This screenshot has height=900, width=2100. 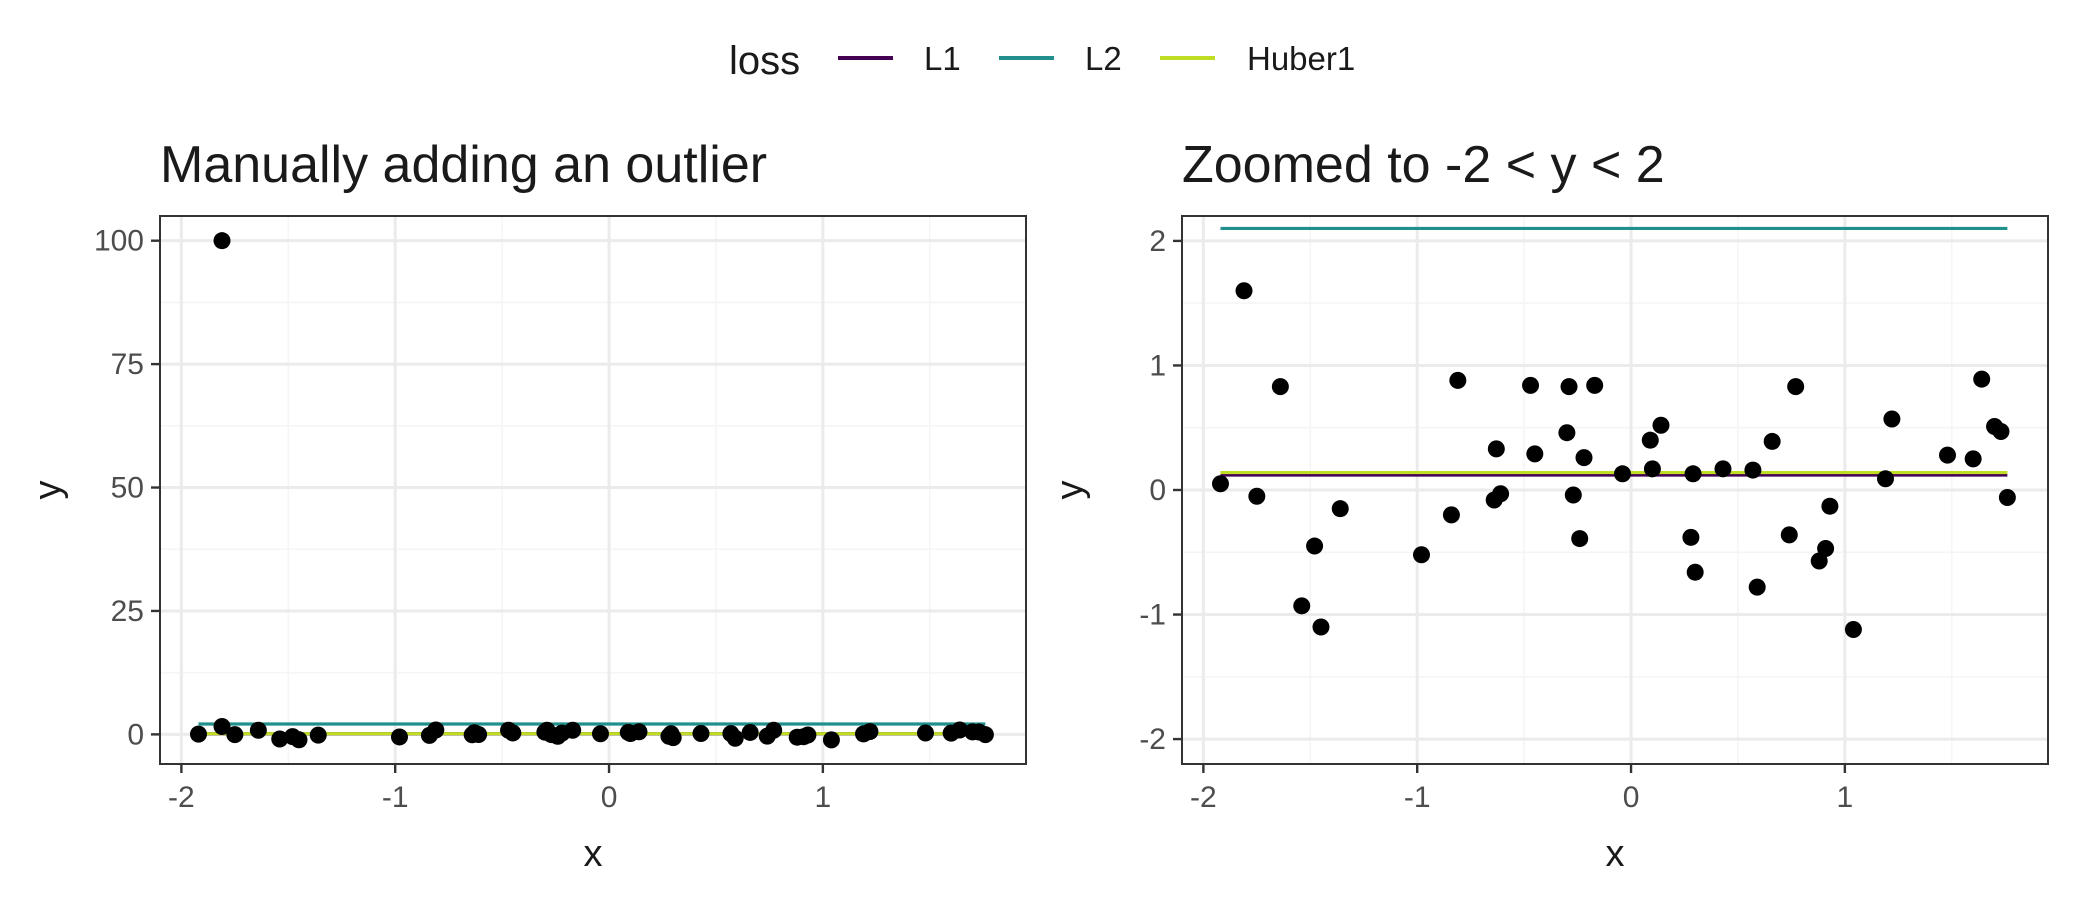 What do you see at coordinates (1157, 365) in the screenshot?
I see `y-tick-label: 1` at bounding box center [1157, 365].